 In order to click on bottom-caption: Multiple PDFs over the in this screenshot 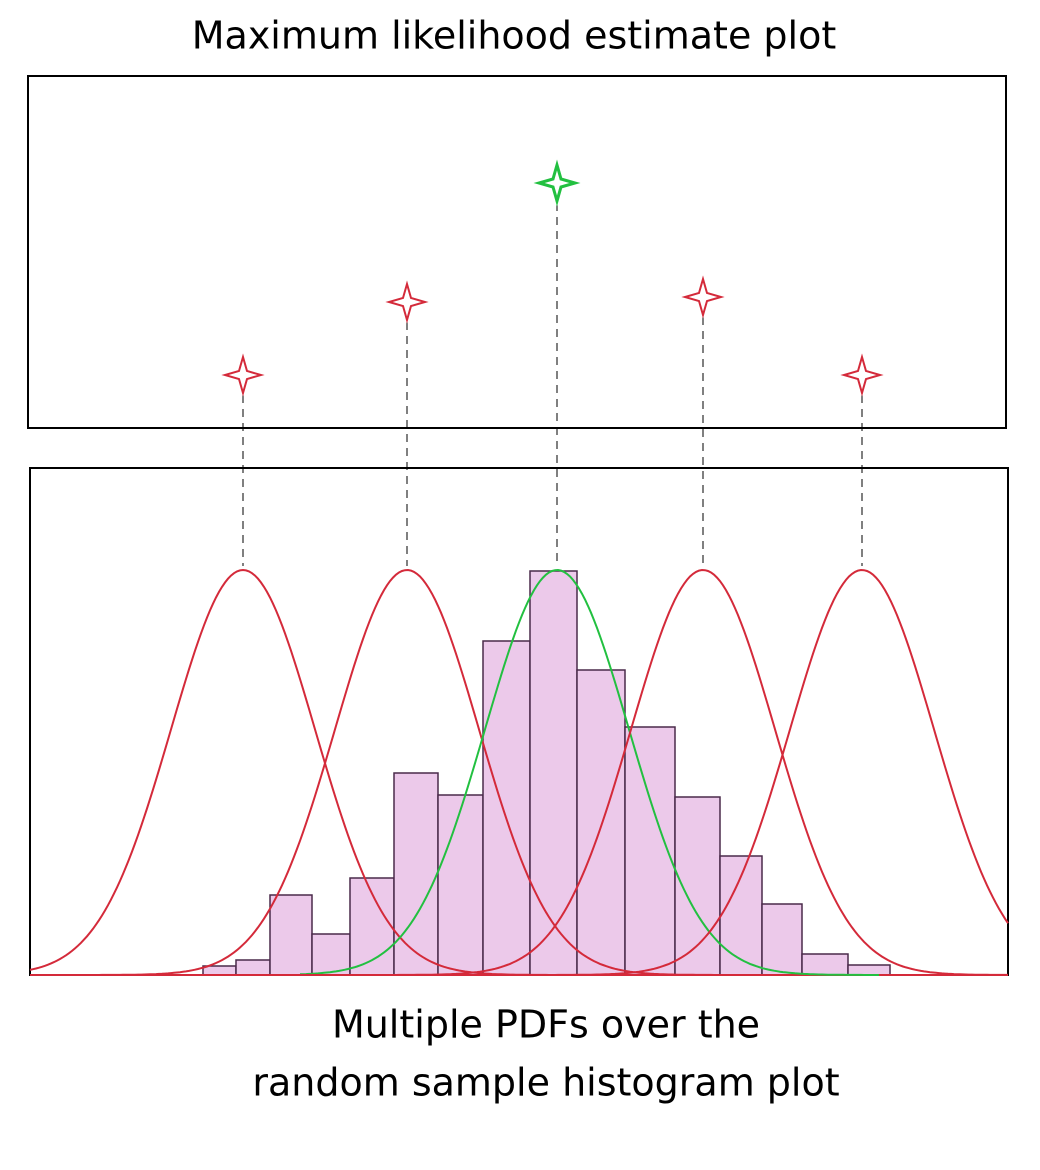, I will do `click(546, 1025)`.